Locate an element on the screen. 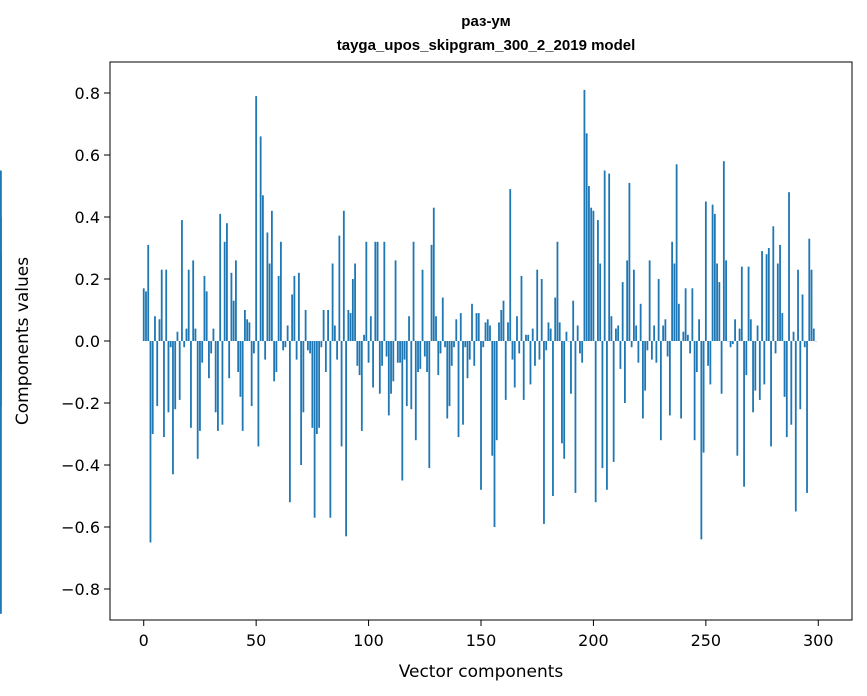  y-tick-label: 0.4 is located at coordinates (87, 217).